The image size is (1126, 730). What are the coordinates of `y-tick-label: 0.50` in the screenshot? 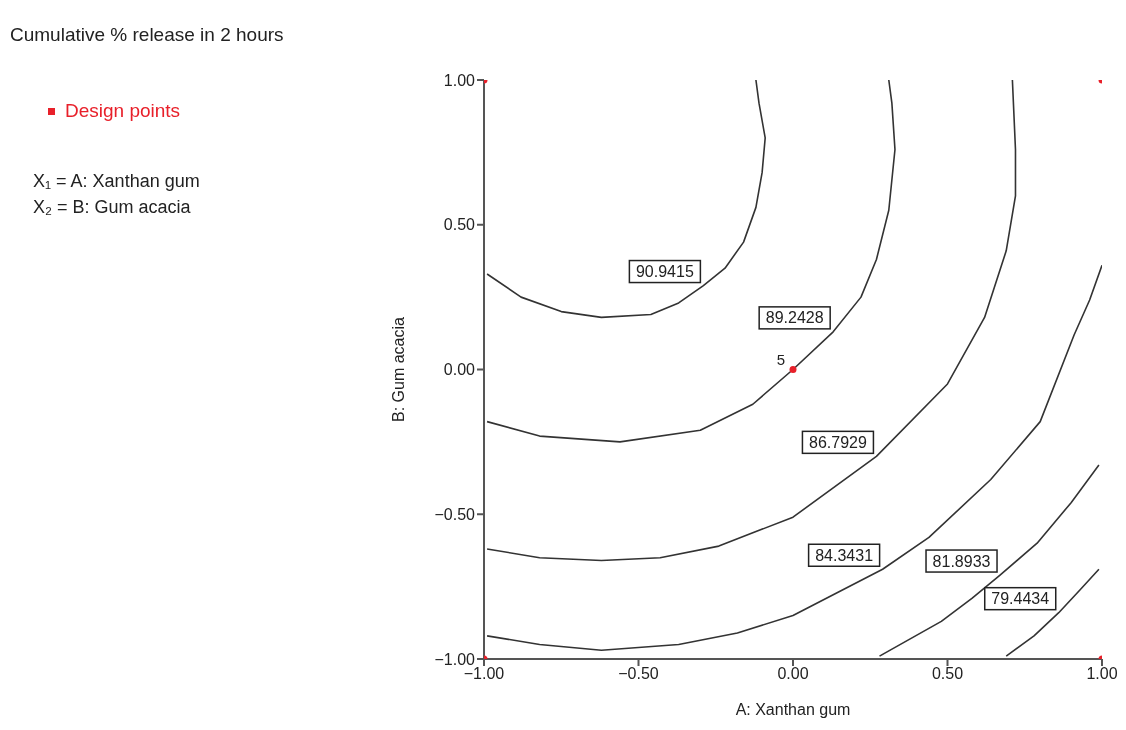 It's located at (459, 225).